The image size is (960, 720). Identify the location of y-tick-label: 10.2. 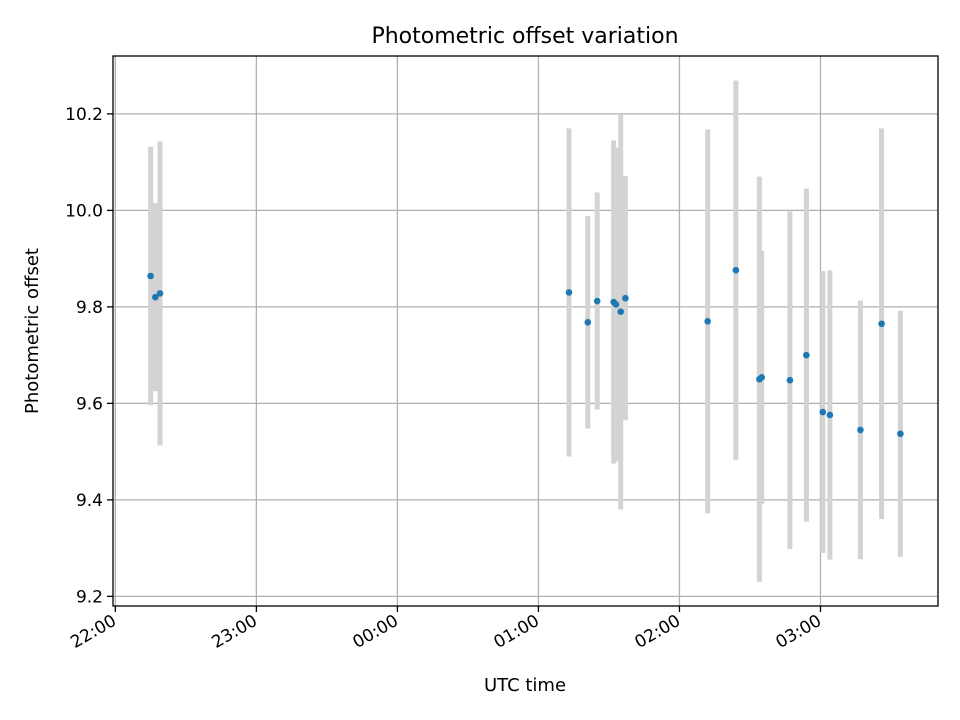
(84, 115).